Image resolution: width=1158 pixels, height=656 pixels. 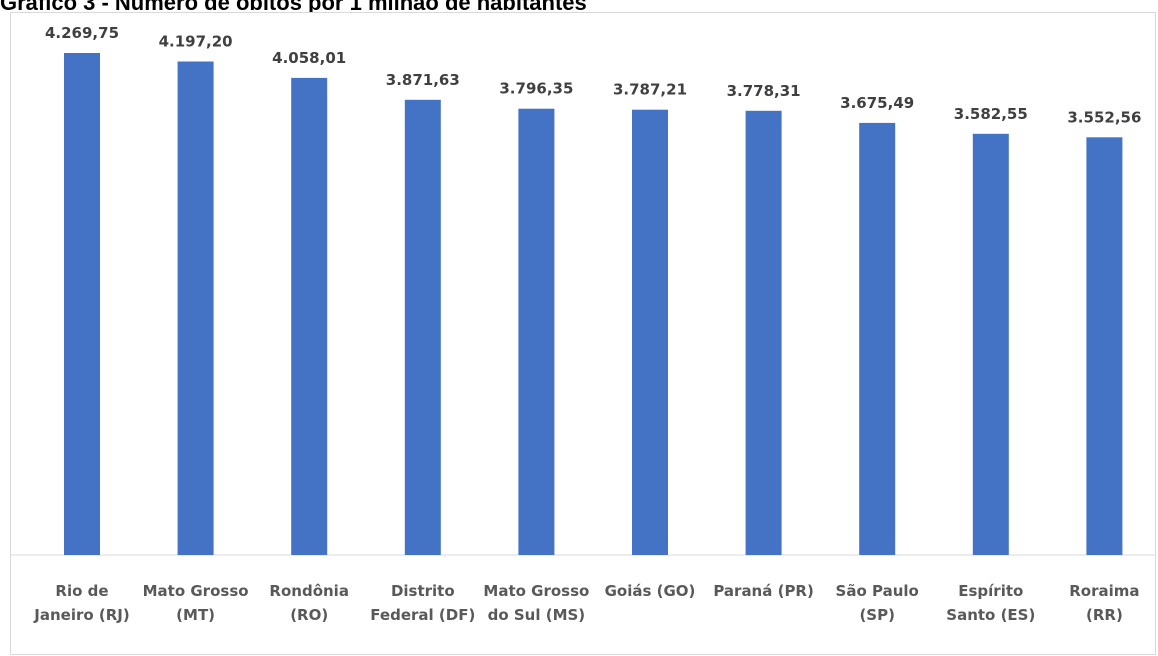 What do you see at coordinates (990, 603) in the screenshot?
I see `category-label: Espírito Santo (ES)` at bounding box center [990, 603].